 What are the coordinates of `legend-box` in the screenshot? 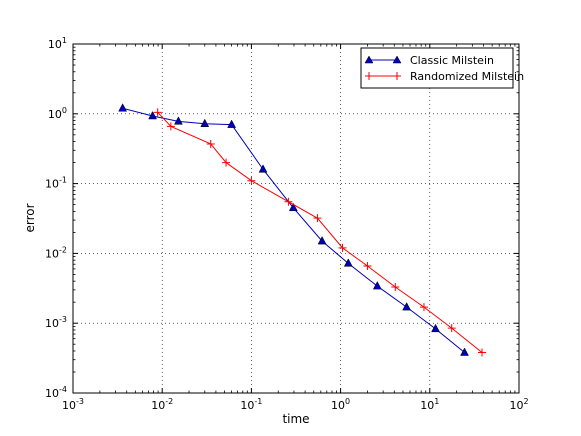 It's located at (437, 68).